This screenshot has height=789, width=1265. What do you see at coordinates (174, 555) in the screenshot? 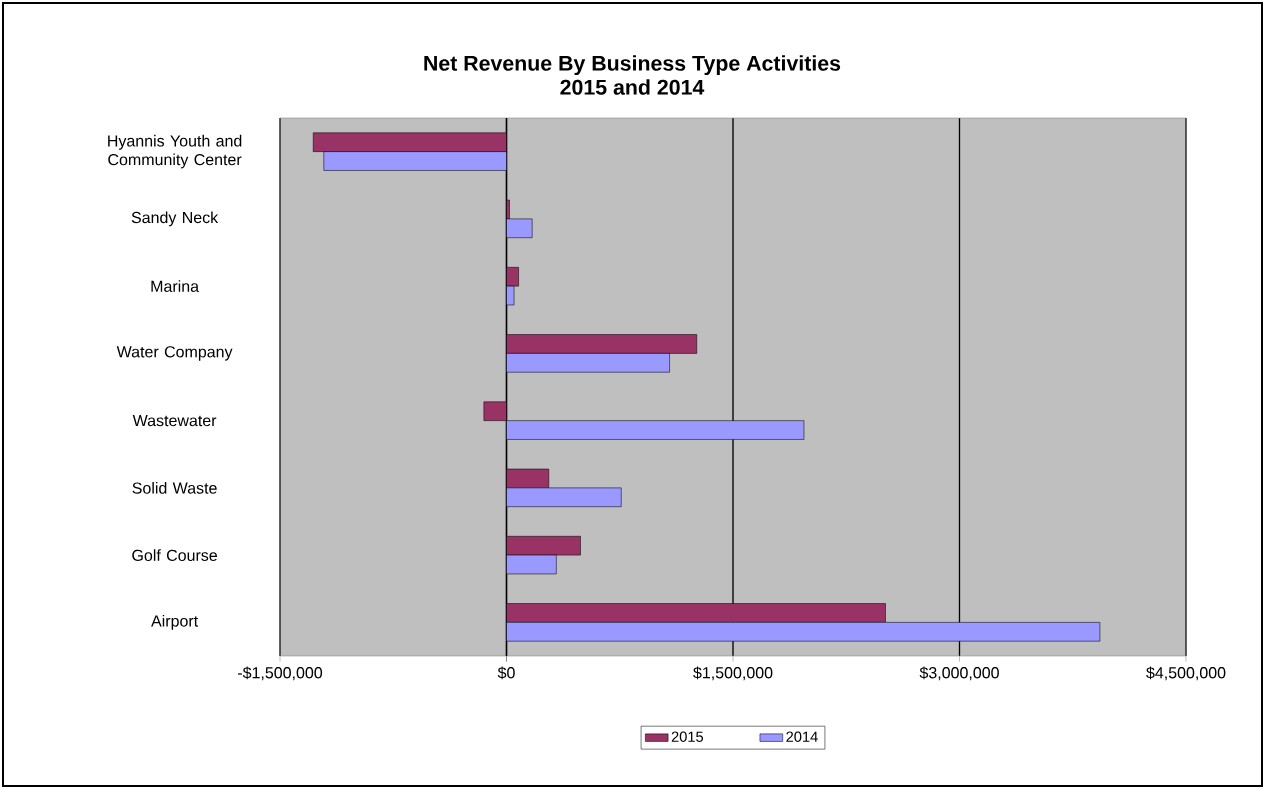
I see `y-tick-label: Golf Course` at bounding box center [174, 555].